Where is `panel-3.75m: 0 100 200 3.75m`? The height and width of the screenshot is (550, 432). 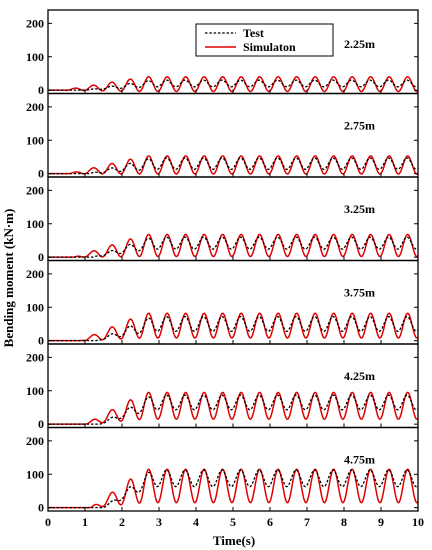
panel-3.75m: 0 100 200 3.75m is located at coordinates (222, 303).